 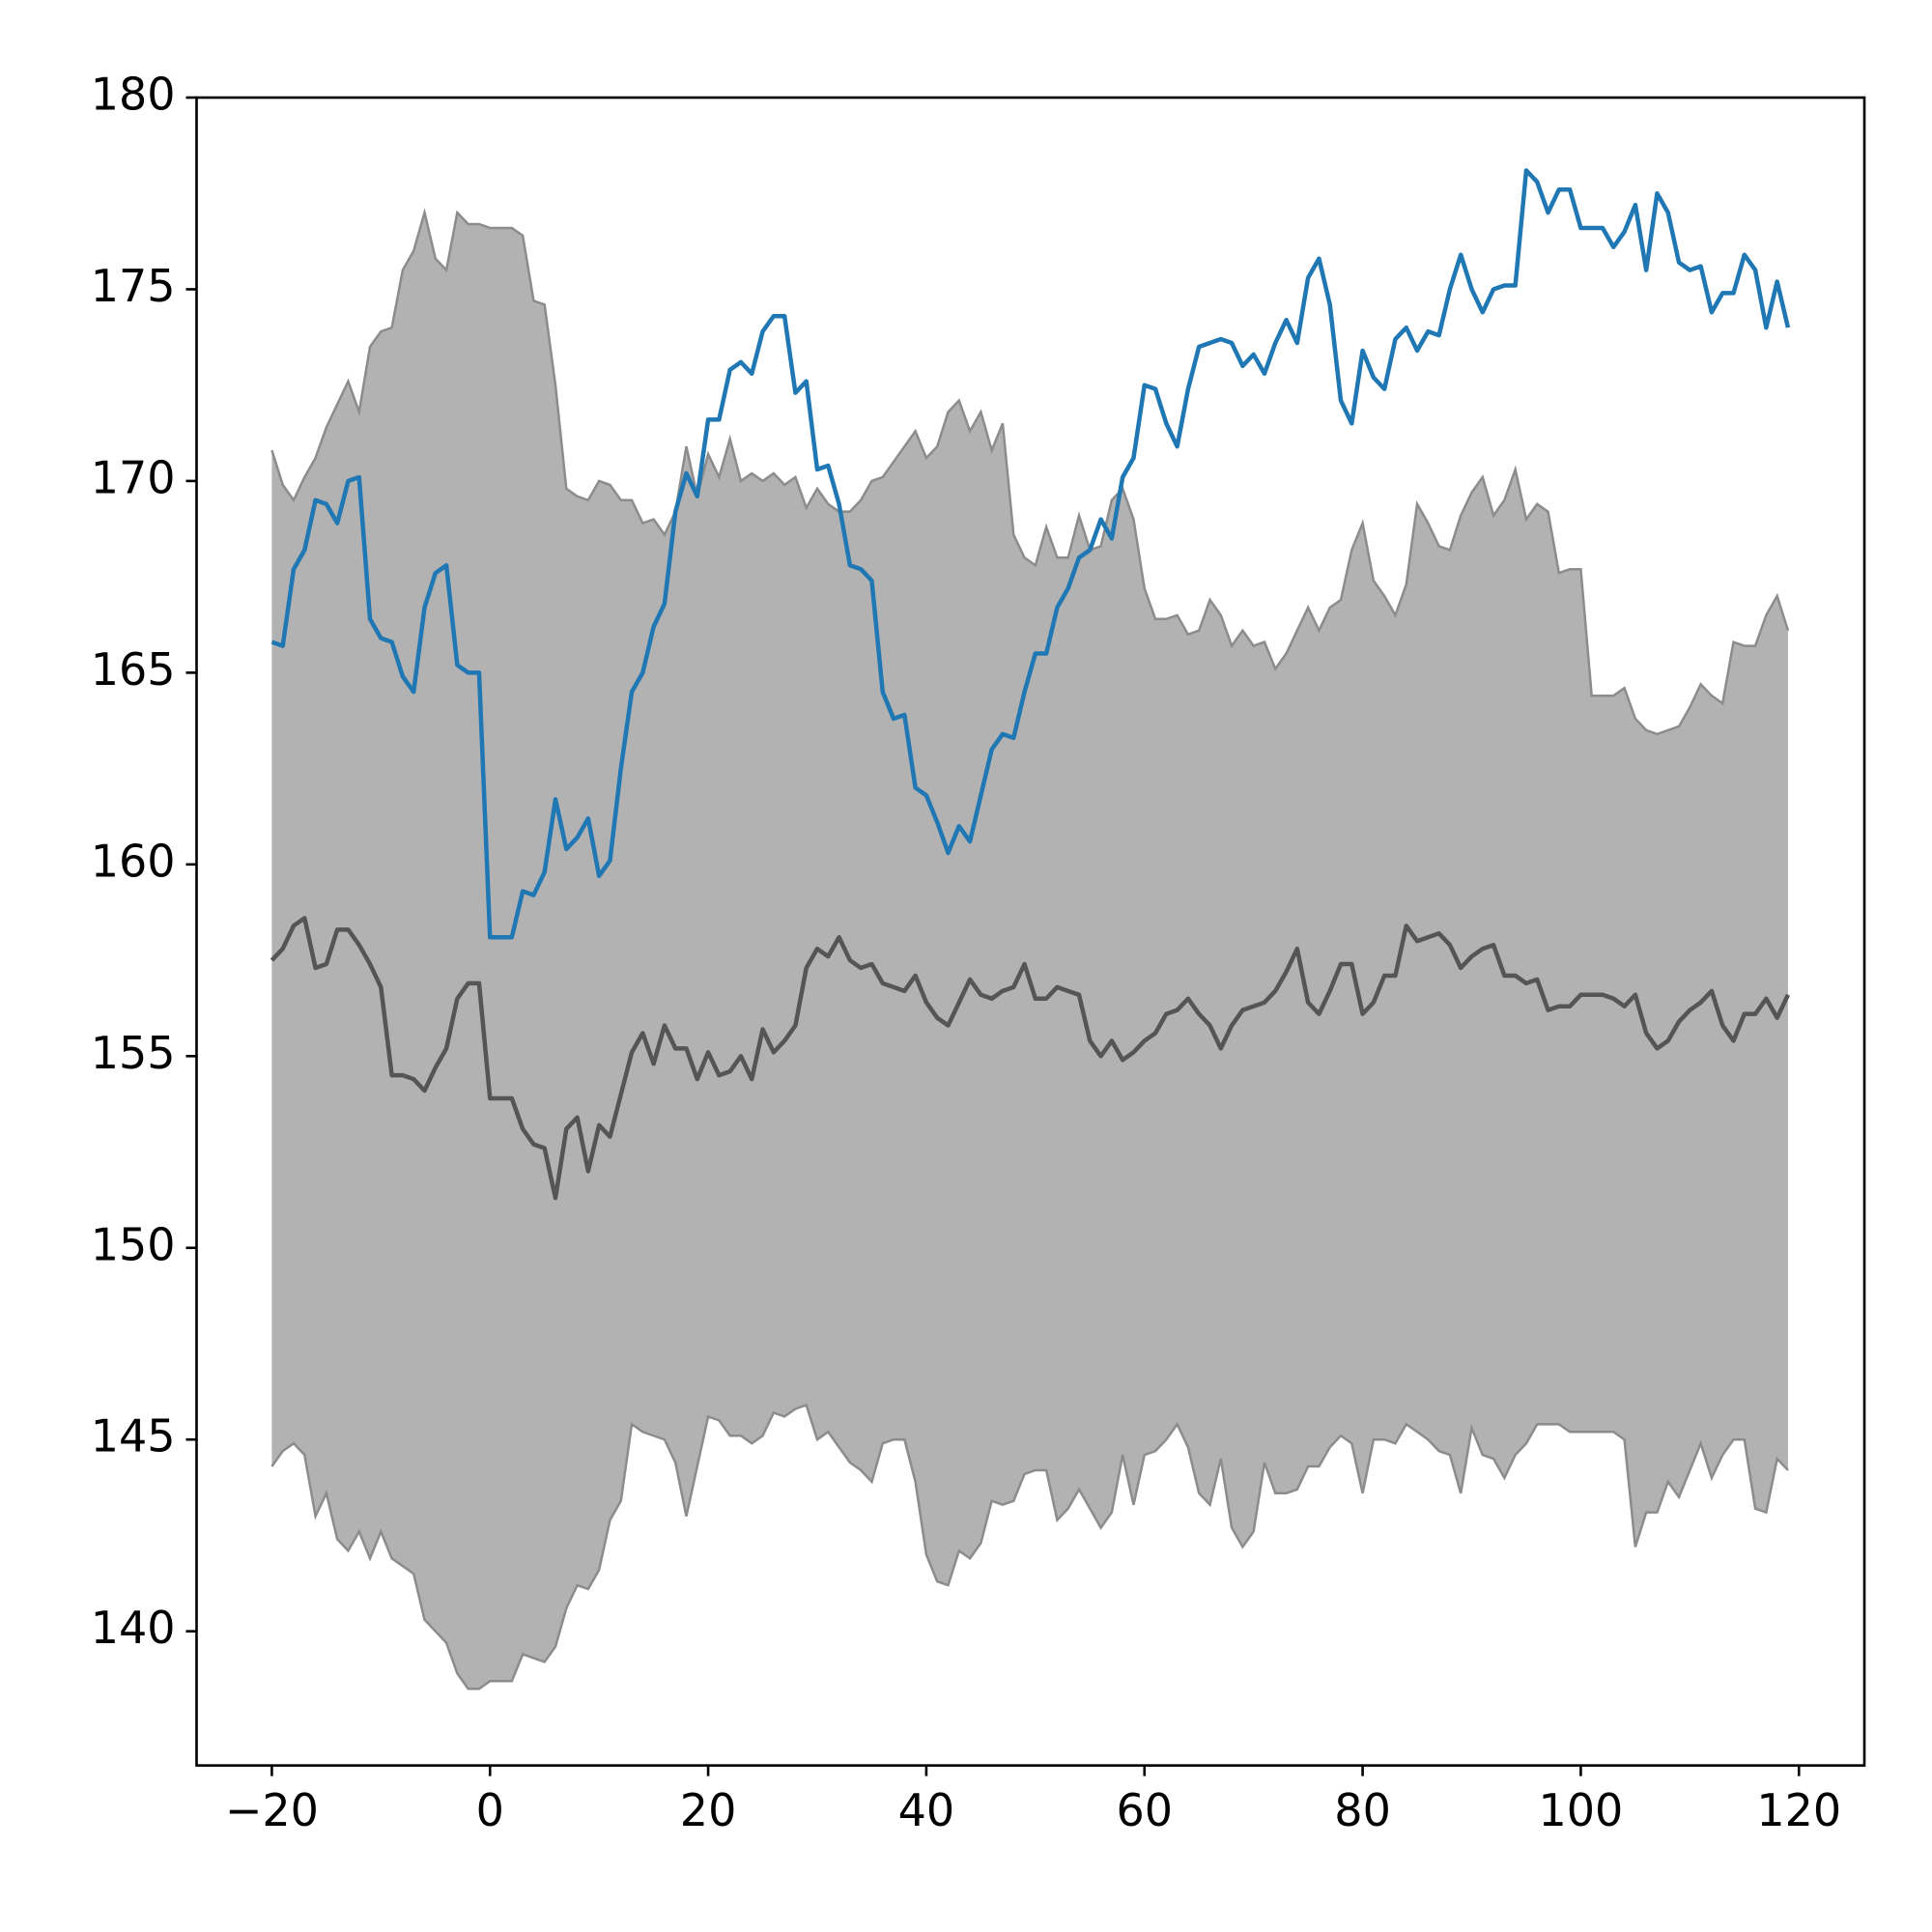 What do you see at coordinates (133, 286) in the screenshot?
I see `y-tick-label: 175` at bounding box center [133, 286].